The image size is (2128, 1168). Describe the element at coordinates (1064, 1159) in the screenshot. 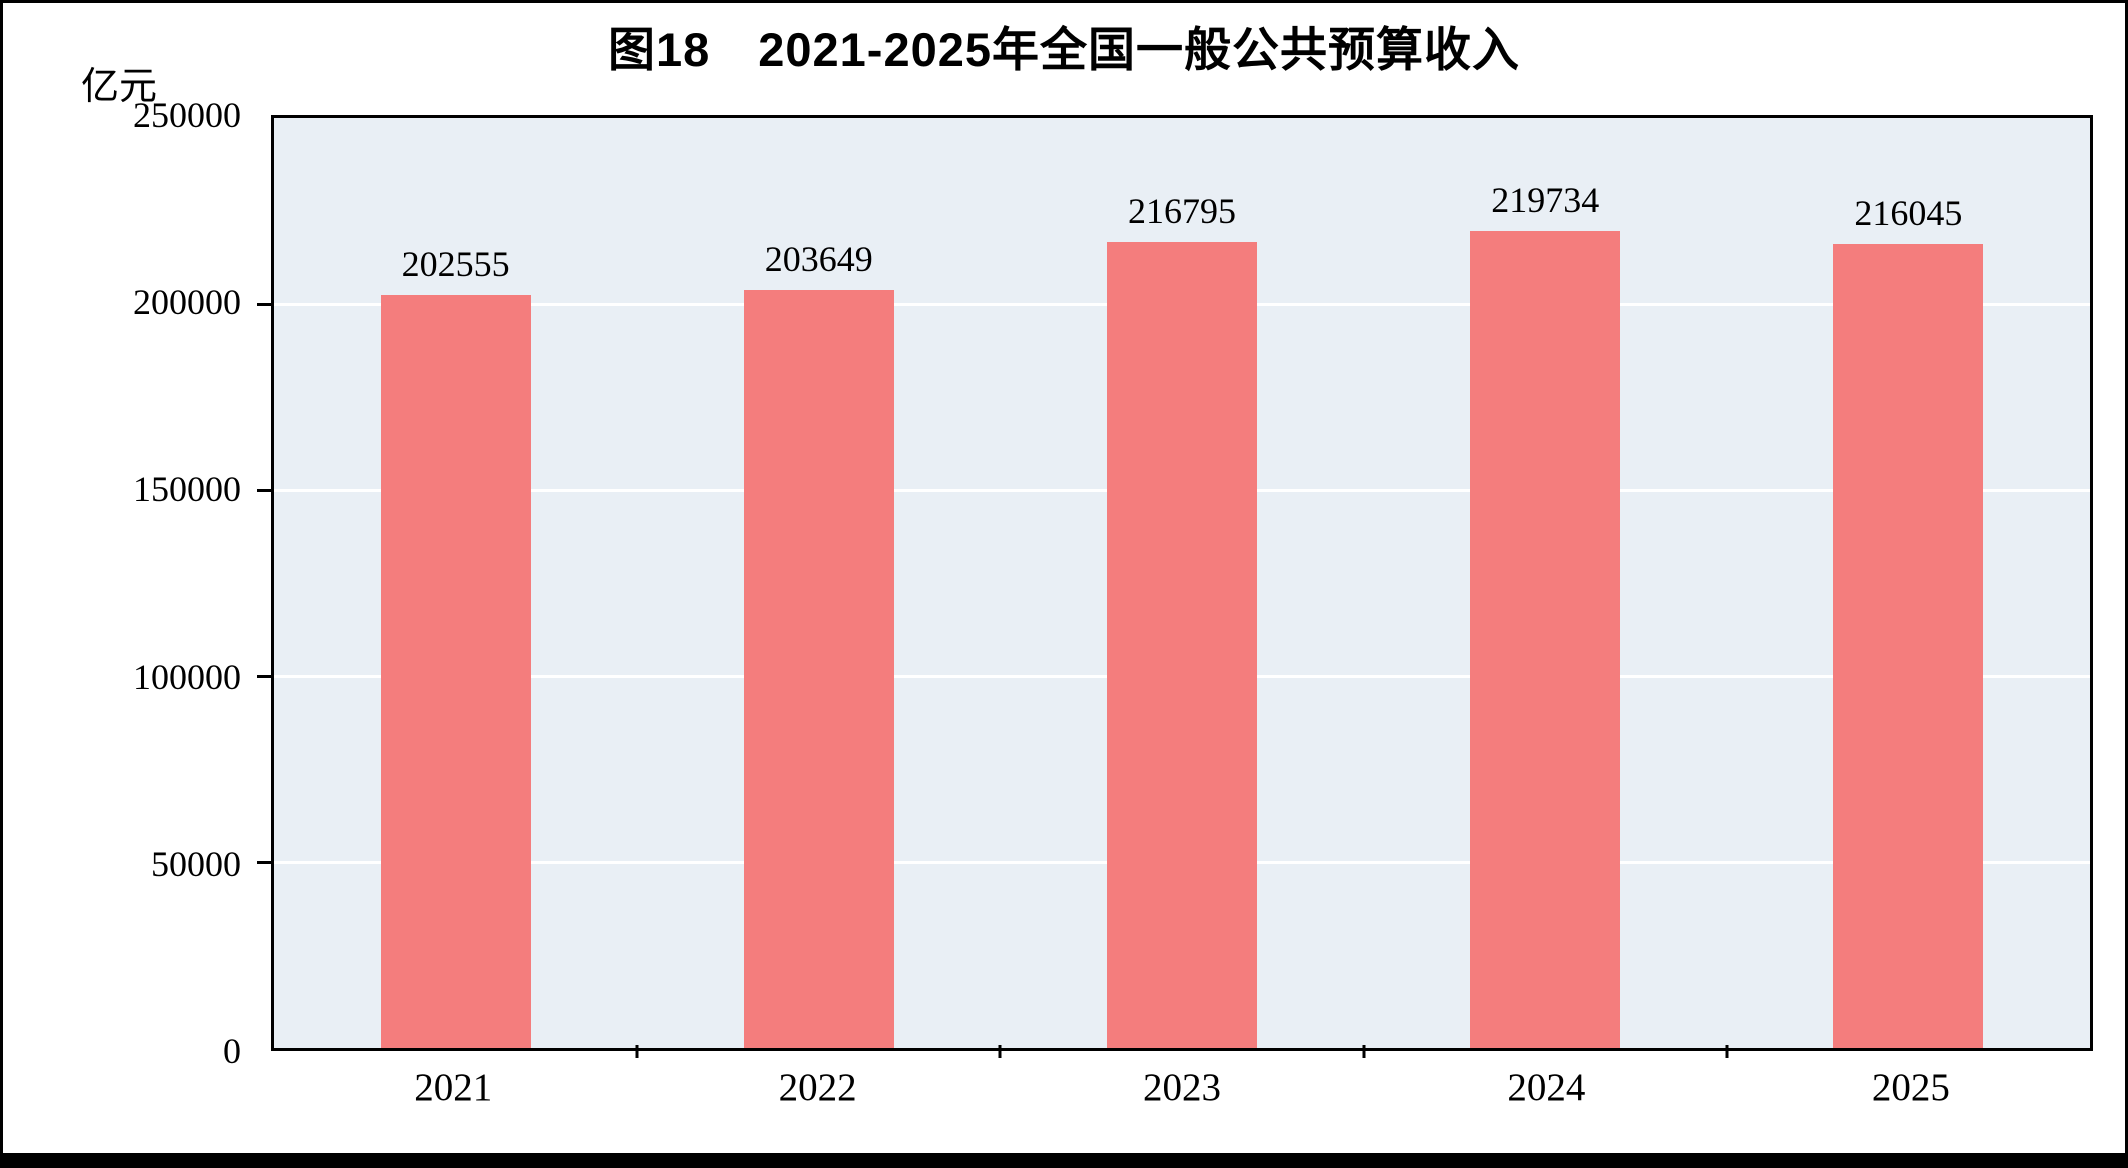

I see `bottom-border-strip` at that location.